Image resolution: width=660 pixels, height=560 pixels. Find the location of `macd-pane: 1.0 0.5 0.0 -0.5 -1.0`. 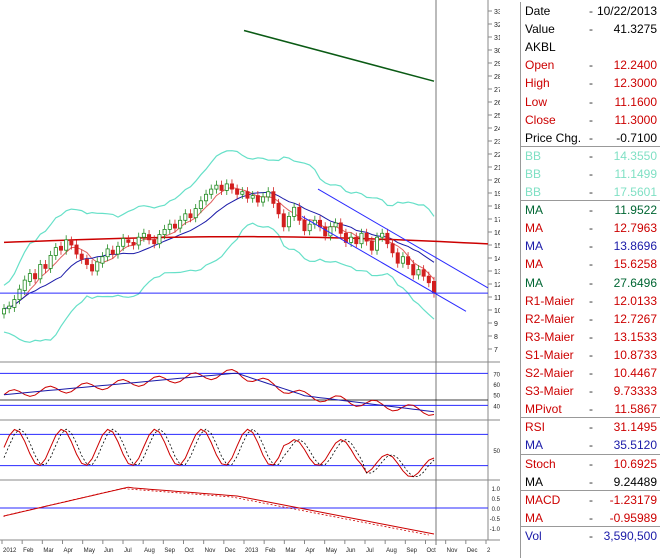

macd-pane: 1.0 0.5 0.0 -0.5 -1.0 is located at coordinates (250, 511).